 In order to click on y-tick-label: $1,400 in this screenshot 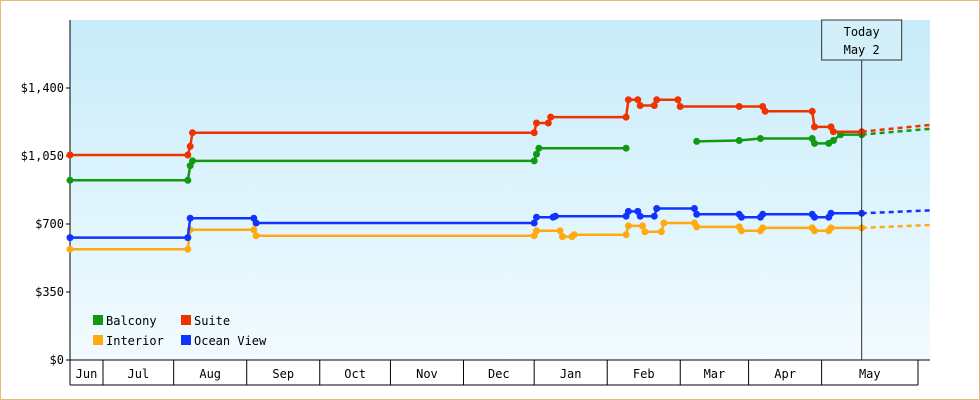, I will do `click(42, 88)`.